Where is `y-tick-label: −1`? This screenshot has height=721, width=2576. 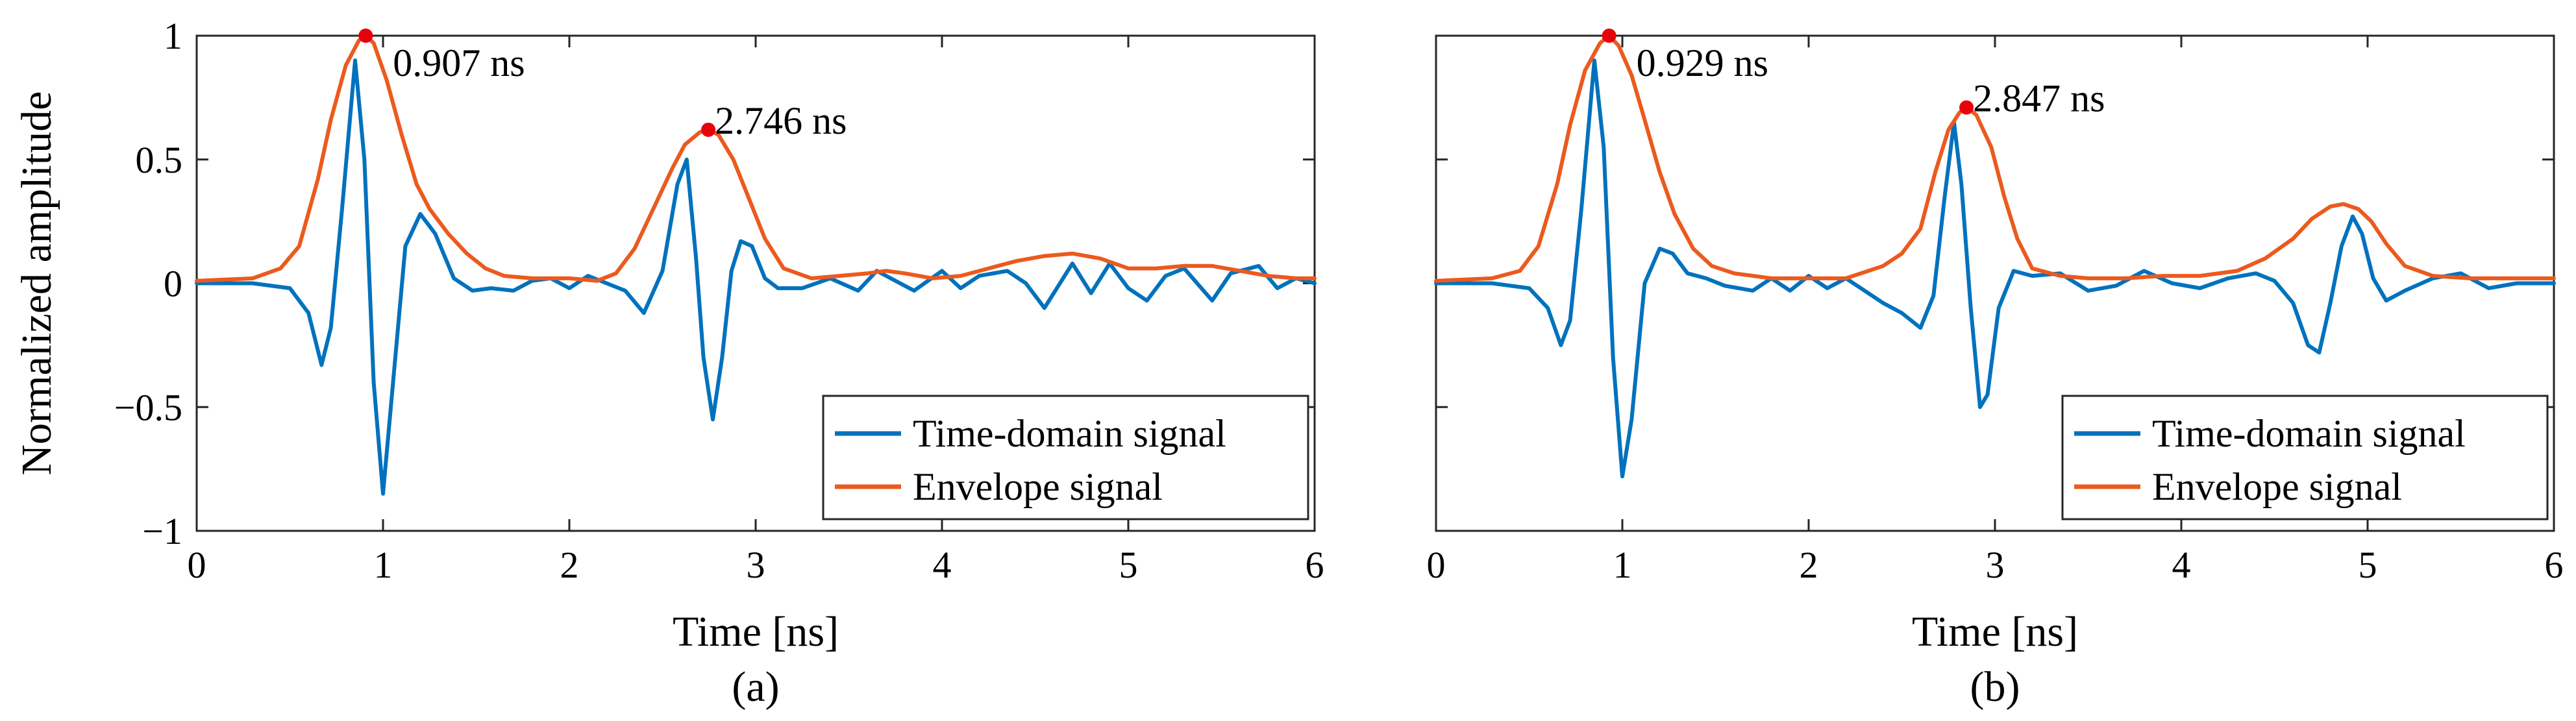
y-tick-label: −1 is located at coordinates (162, 531).